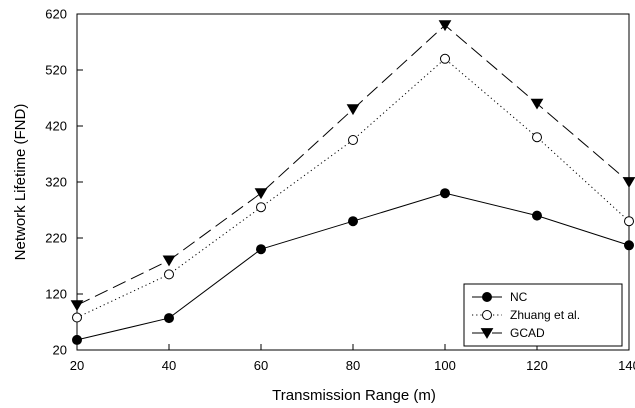 This screenshot has width=635, height=408. I want to click on legend-item: Zhuang et al., so click(526, 315).